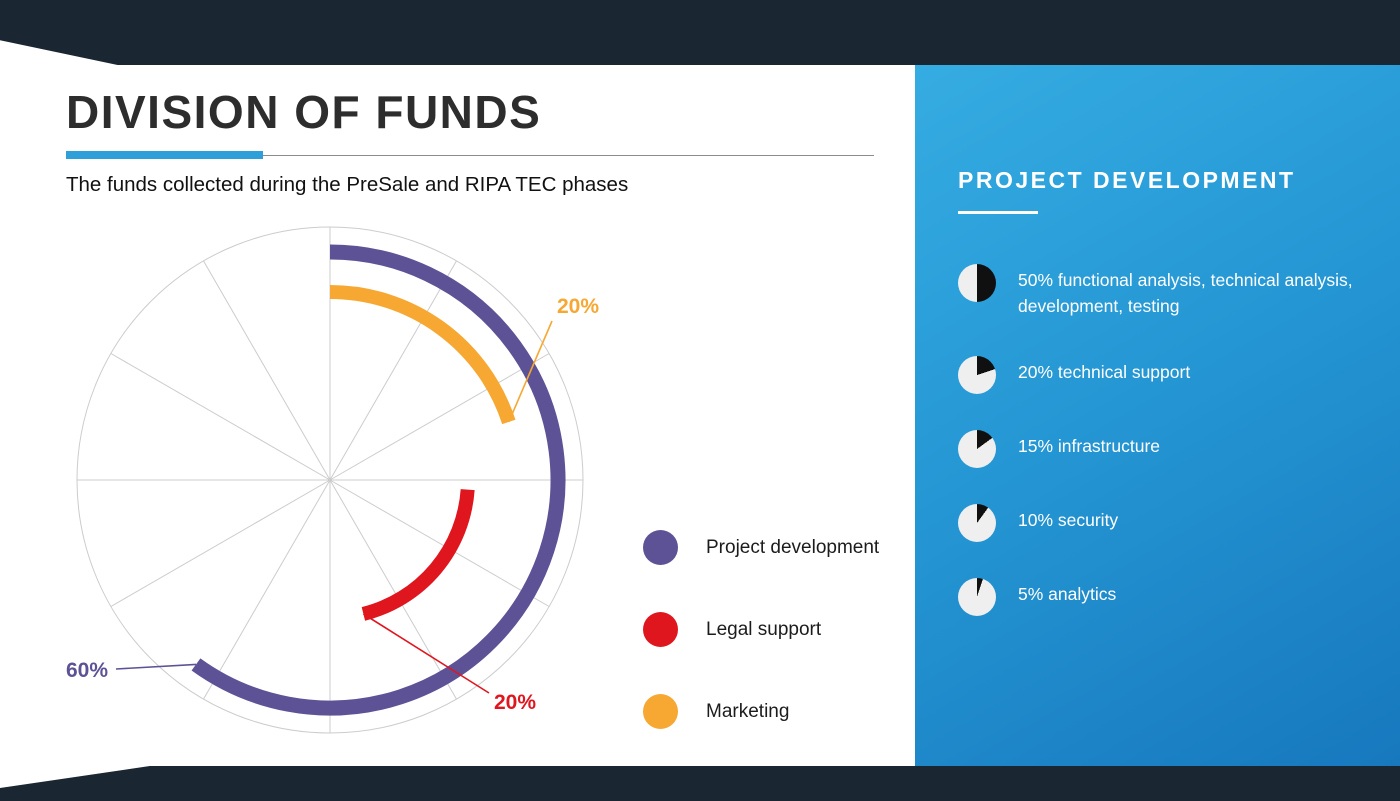  I want to click on top-bar, so click(700, 32).